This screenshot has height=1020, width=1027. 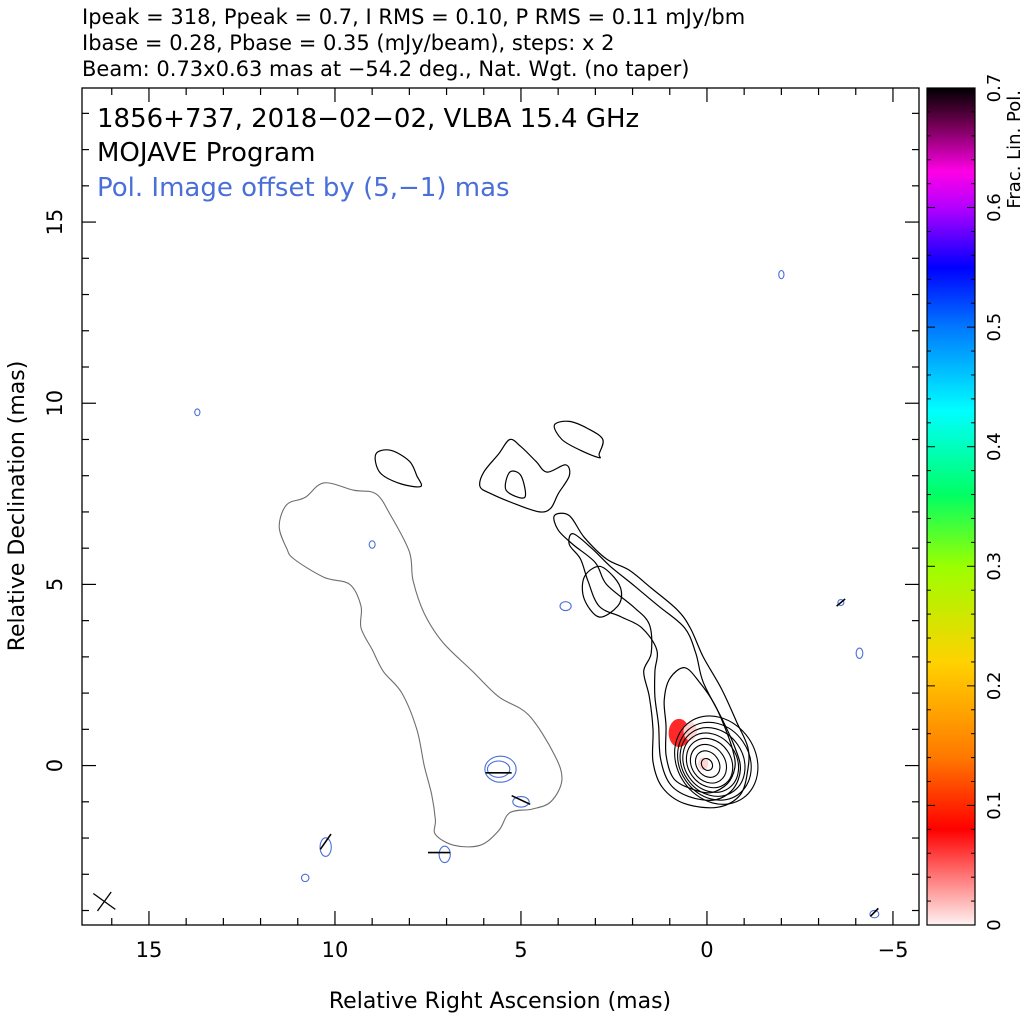 I want to click on beam-marker, so click(x=104, y=901).